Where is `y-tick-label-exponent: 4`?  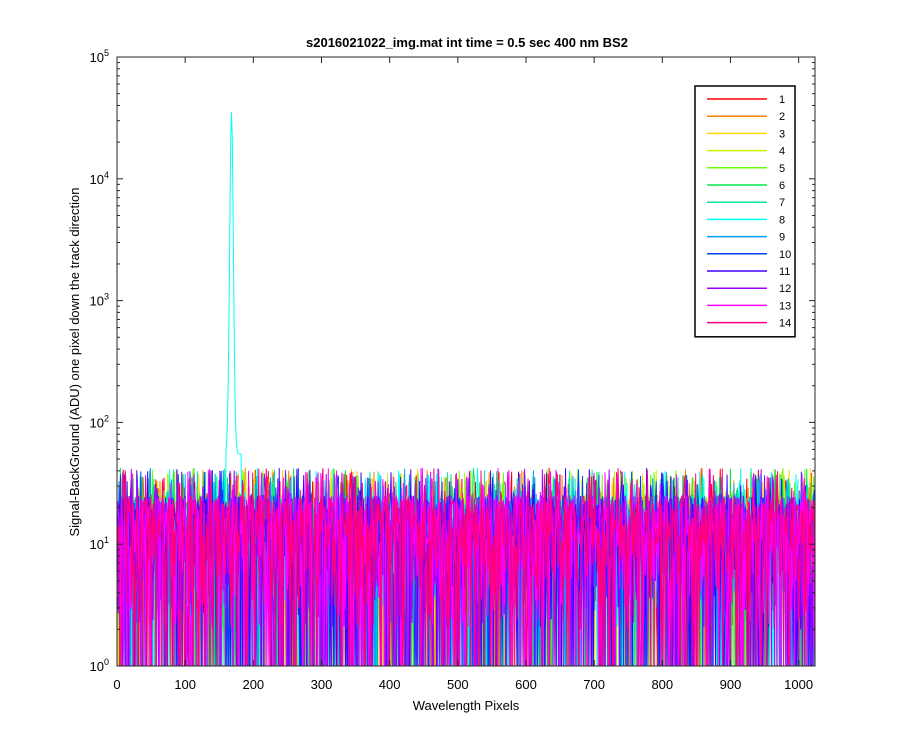 y-tick-label-exponent: 4 is located at coordinates (106, 175).